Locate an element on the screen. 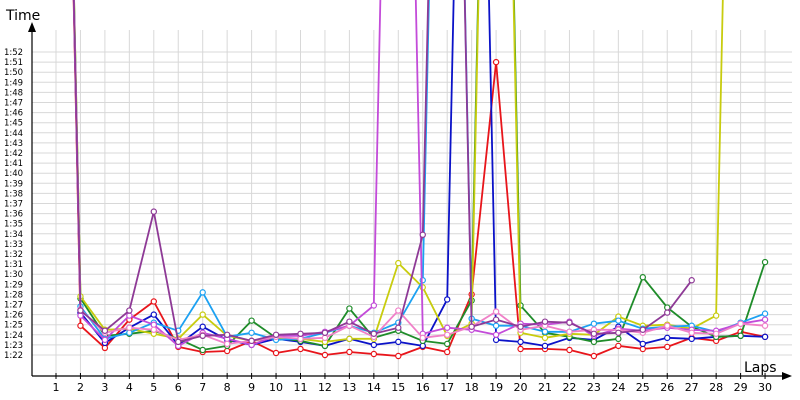 The image size is (800, 400). x-tick-label: 19 is located at coordinates (496, 387).